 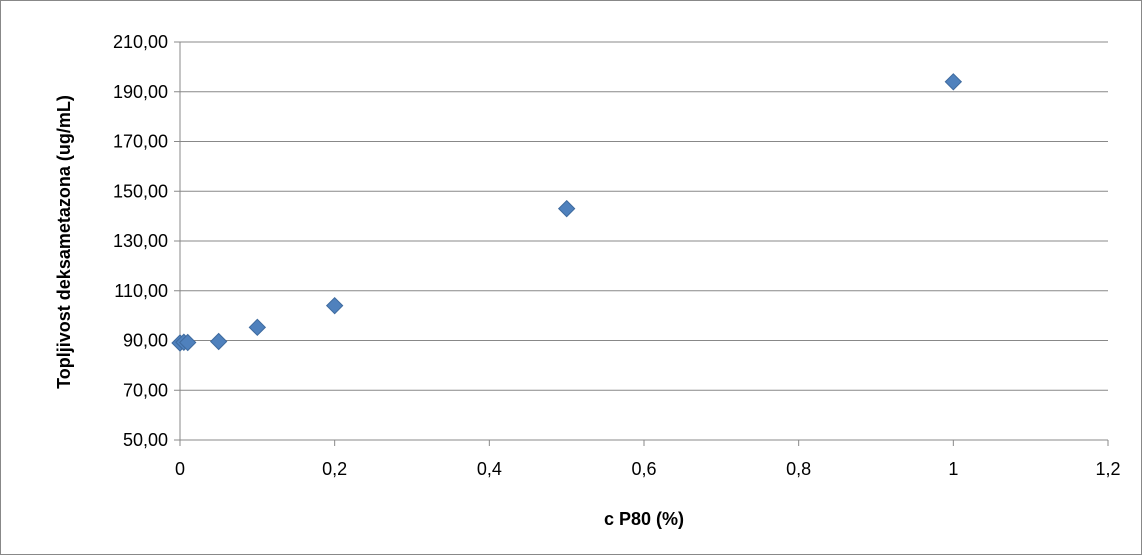 What do you see at coordinates (644, 519) in the screenshot?
I see `x-axis-title: c P80 (%)` at bounding box center [644, 519].